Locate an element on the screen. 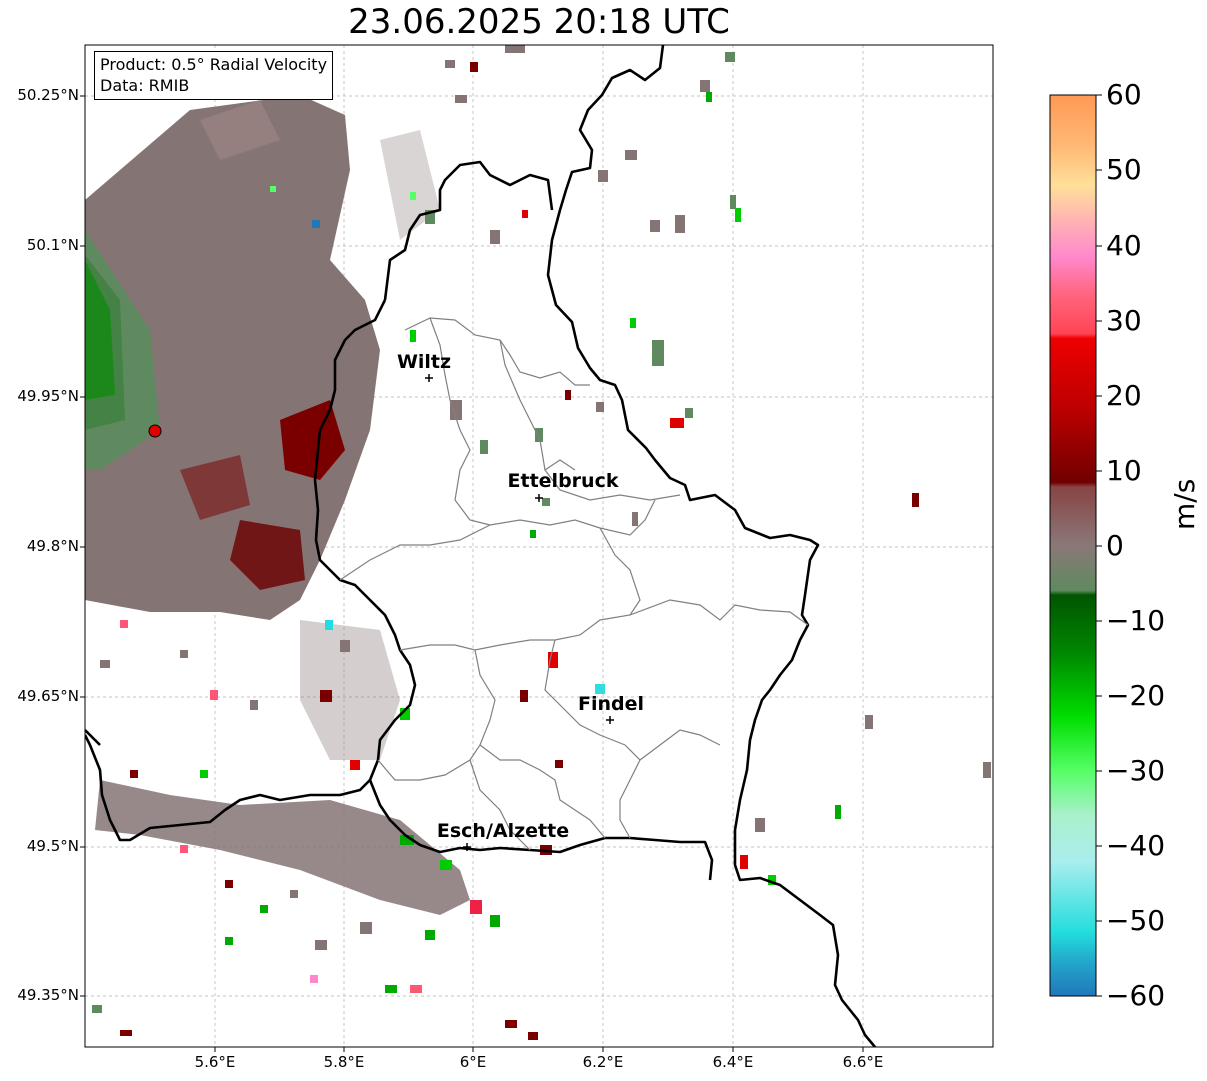 This screenshot has width=1207, height=1081. city-label-findel: Findel is located at coordinates (611, 704).